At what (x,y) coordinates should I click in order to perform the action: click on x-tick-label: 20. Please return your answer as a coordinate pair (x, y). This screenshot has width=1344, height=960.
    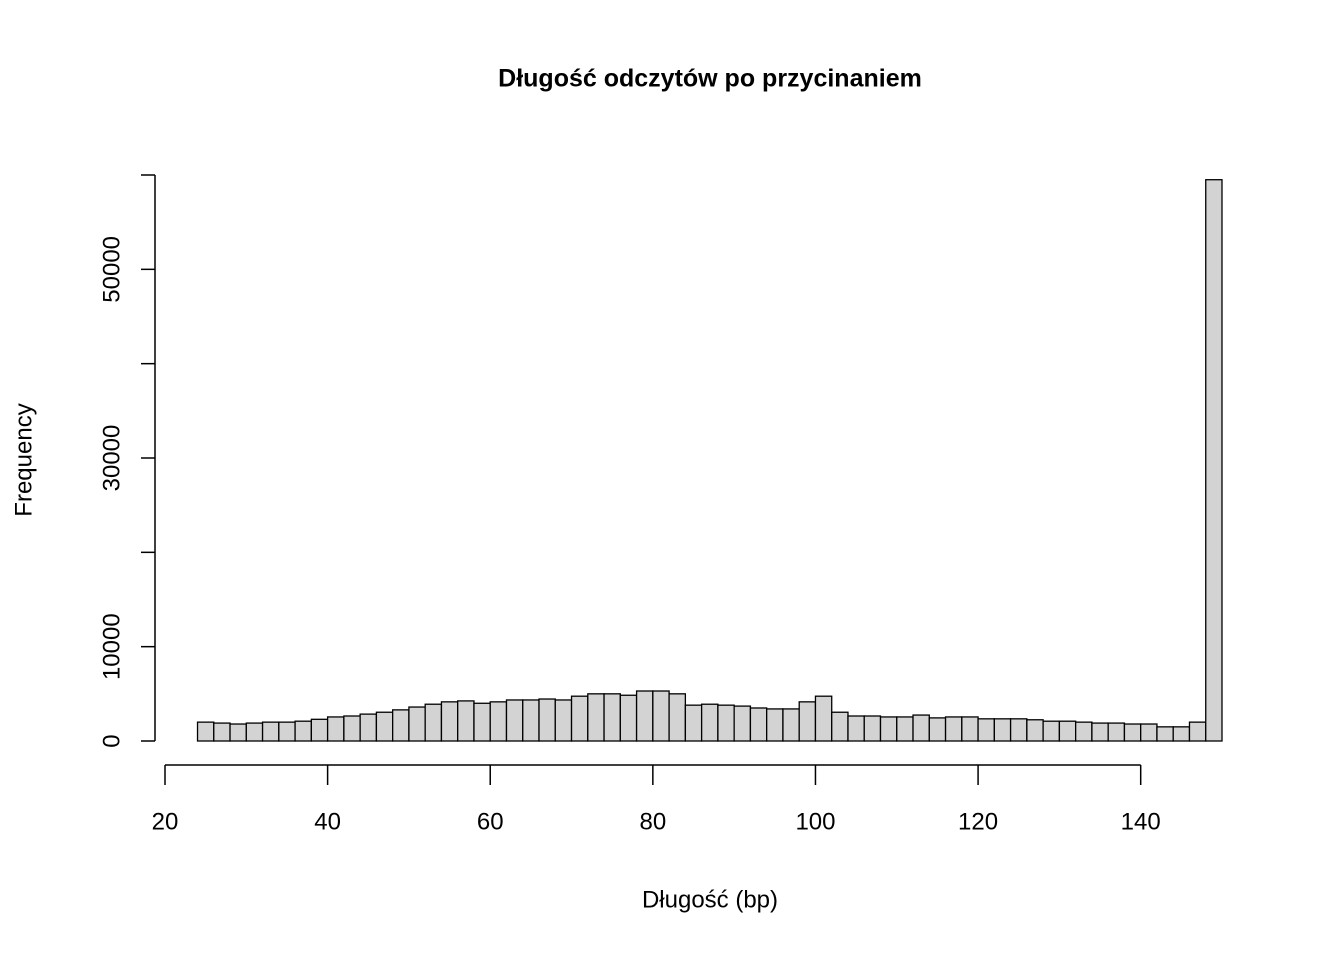
    Looking at the image, I should click on (165, 821).